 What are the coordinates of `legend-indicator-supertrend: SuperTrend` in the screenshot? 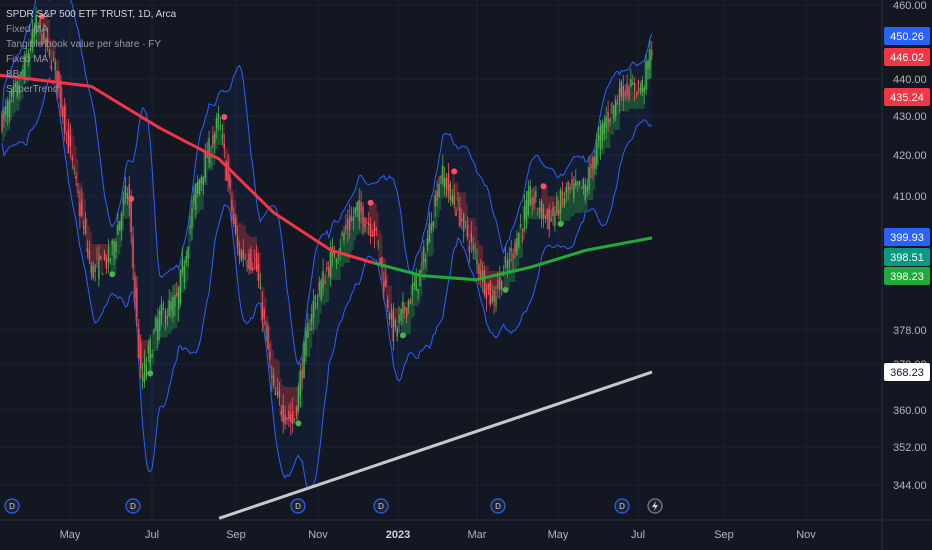 It's located at (32, 89).